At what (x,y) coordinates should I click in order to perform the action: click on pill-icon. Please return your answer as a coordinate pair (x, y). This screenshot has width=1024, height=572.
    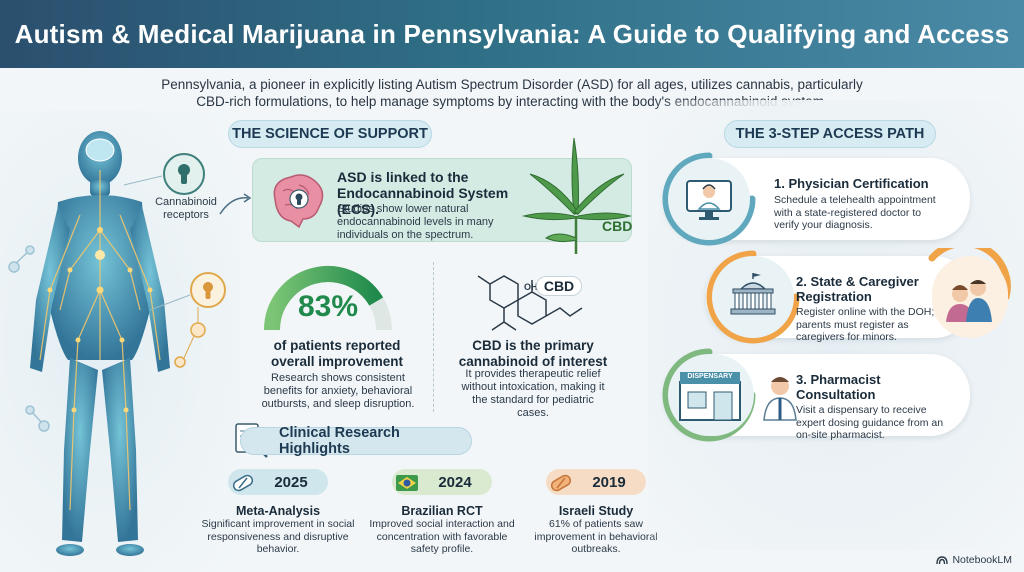
    Looking at the image, I should click on (243, 483).